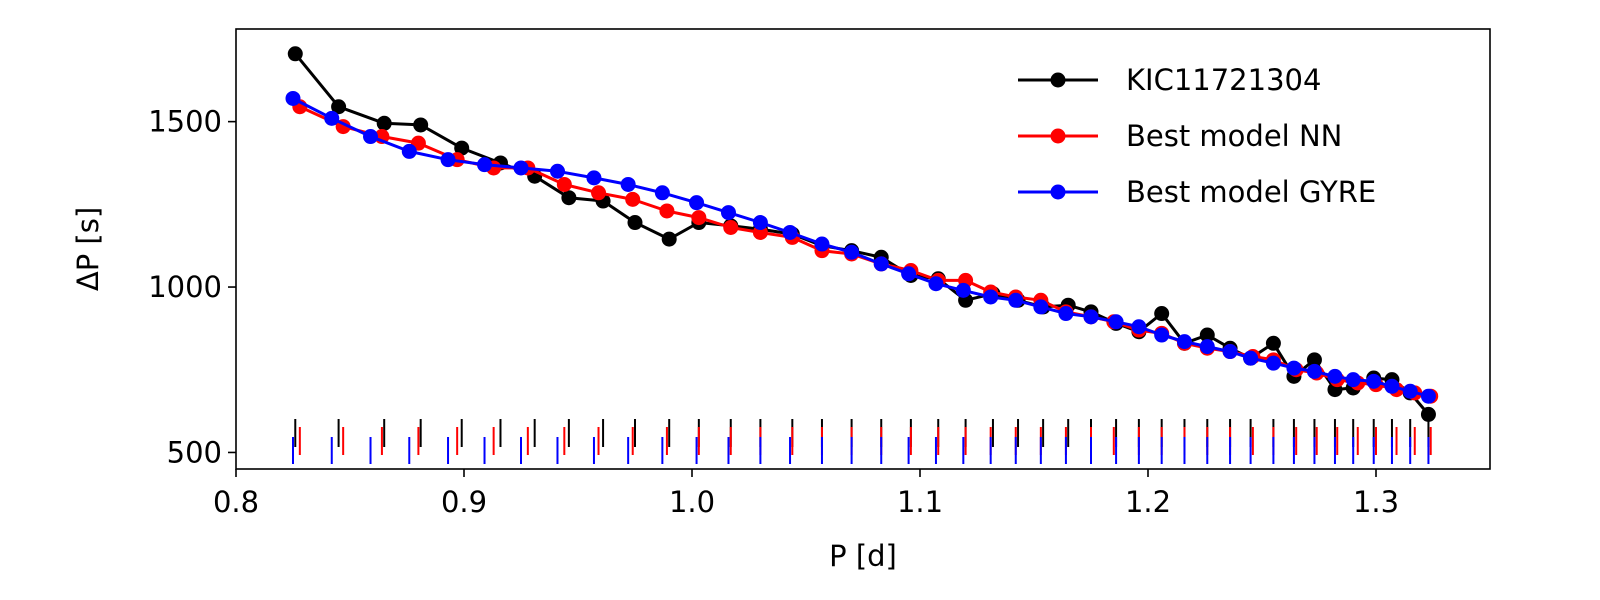 Image resolution: width=1600 pixels, height=600 pixels. What do you see at coordinates (194, 452) in the screenshot?
I see `y-tick-label: 500` at bounding box center [194, 452].